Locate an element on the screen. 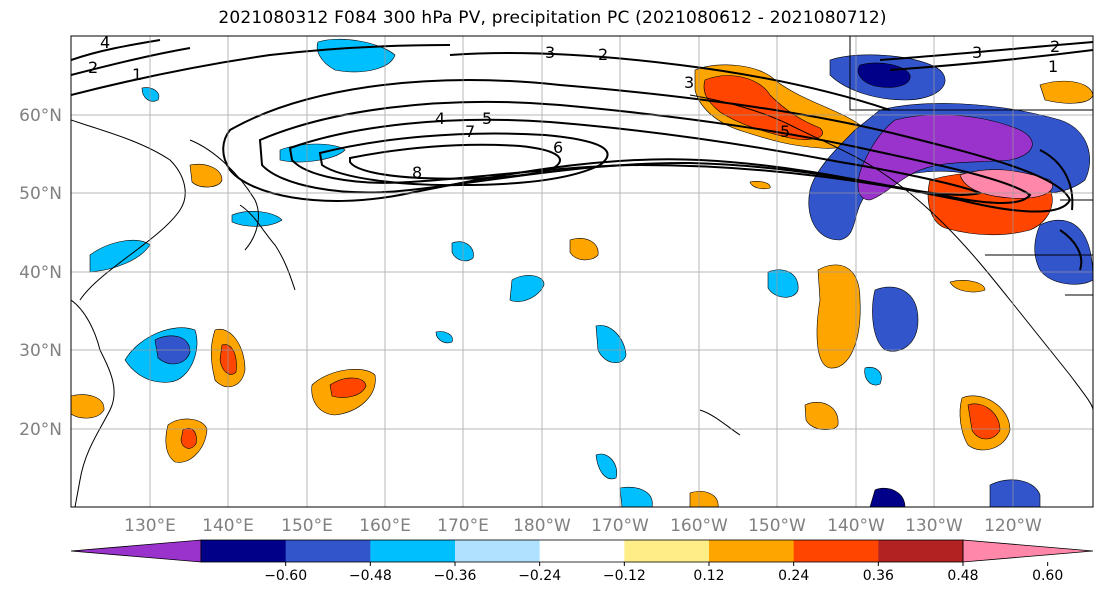 This screenshot has height=601, width=1105. colorbar-tick-label: 0.24 is located at coordinates (793, 576).